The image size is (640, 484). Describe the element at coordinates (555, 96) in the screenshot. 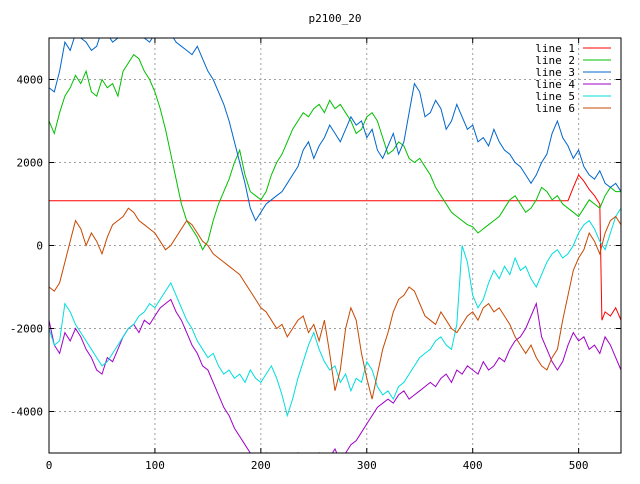

I see `legend-label-5: line 5` at that location.